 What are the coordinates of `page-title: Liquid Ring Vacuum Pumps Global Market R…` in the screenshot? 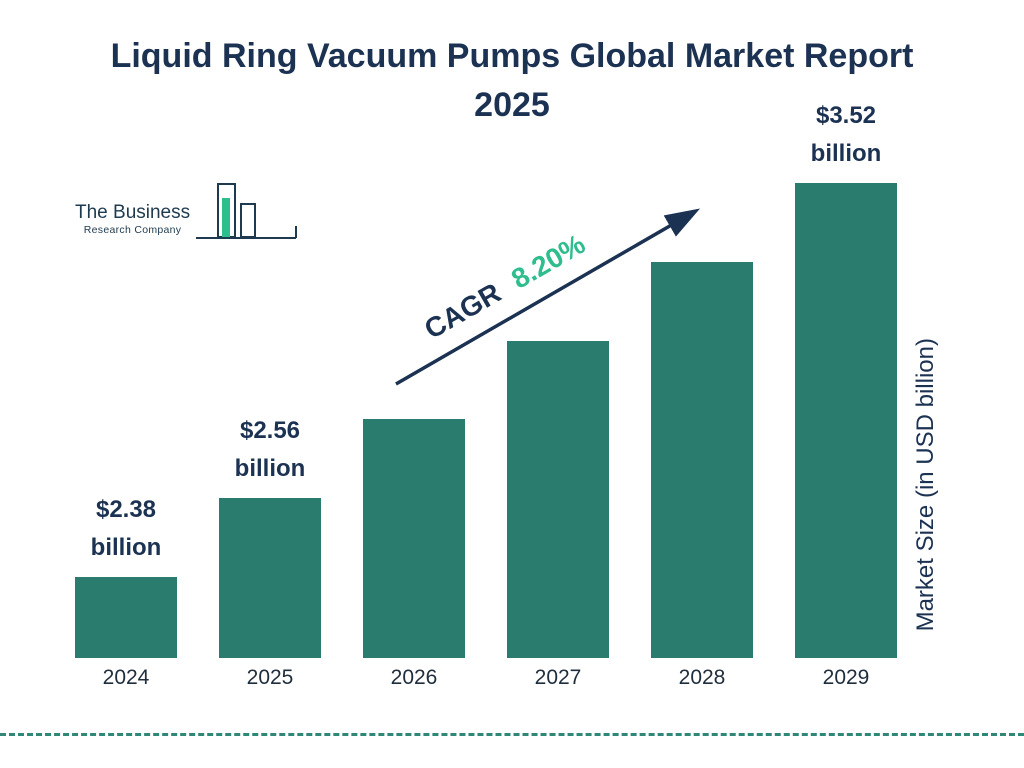 It's located at (512, 81).